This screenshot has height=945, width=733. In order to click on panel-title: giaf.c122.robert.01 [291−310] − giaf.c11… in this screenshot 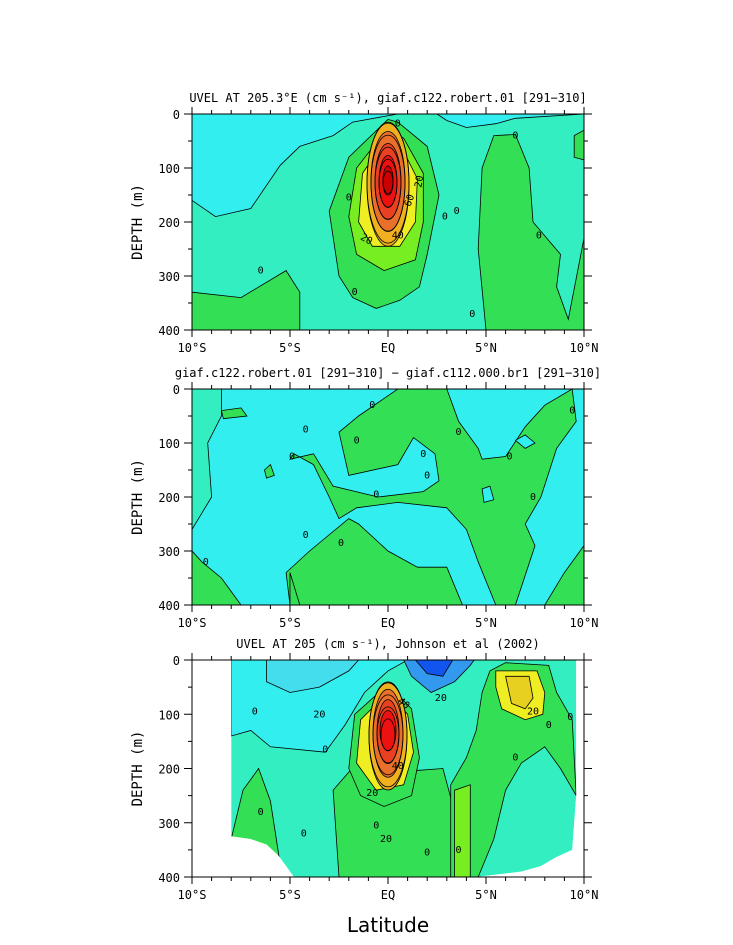, I will do `click(388, 373)`.